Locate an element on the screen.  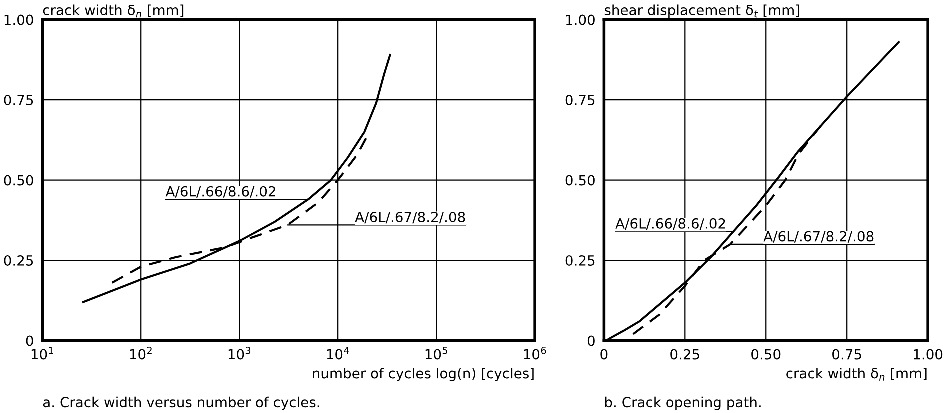
x-axis-title: crack width δ$_{n}$ [mm] is located at coordinates (856, 374).